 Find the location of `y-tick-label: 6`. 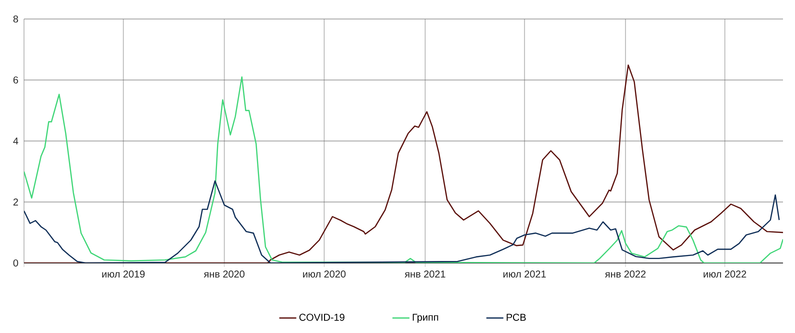

y-tick-label: 6 is located at coordinates (15, 80).